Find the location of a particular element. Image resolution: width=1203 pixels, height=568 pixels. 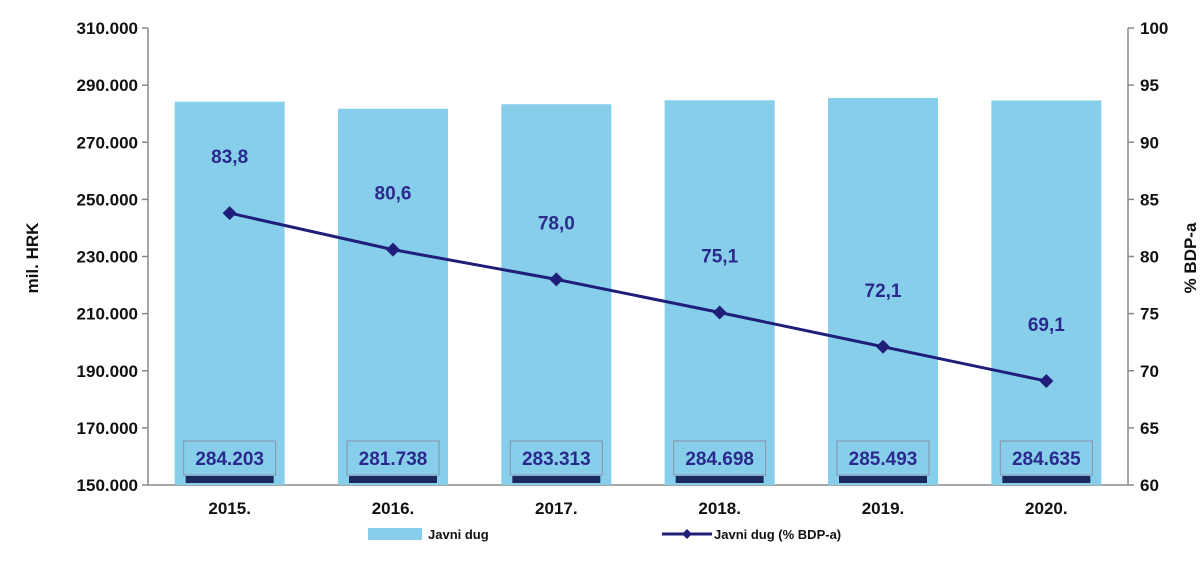

y2-tick-label: 75 is located at coordinates (1149, 314).